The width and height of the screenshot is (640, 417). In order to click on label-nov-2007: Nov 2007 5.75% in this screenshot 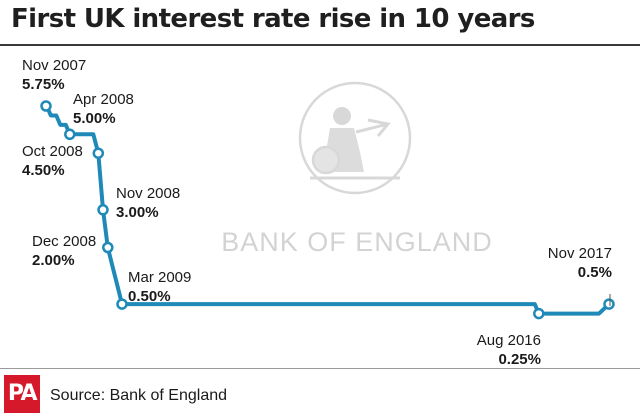, I will do `click(54, 75)`.